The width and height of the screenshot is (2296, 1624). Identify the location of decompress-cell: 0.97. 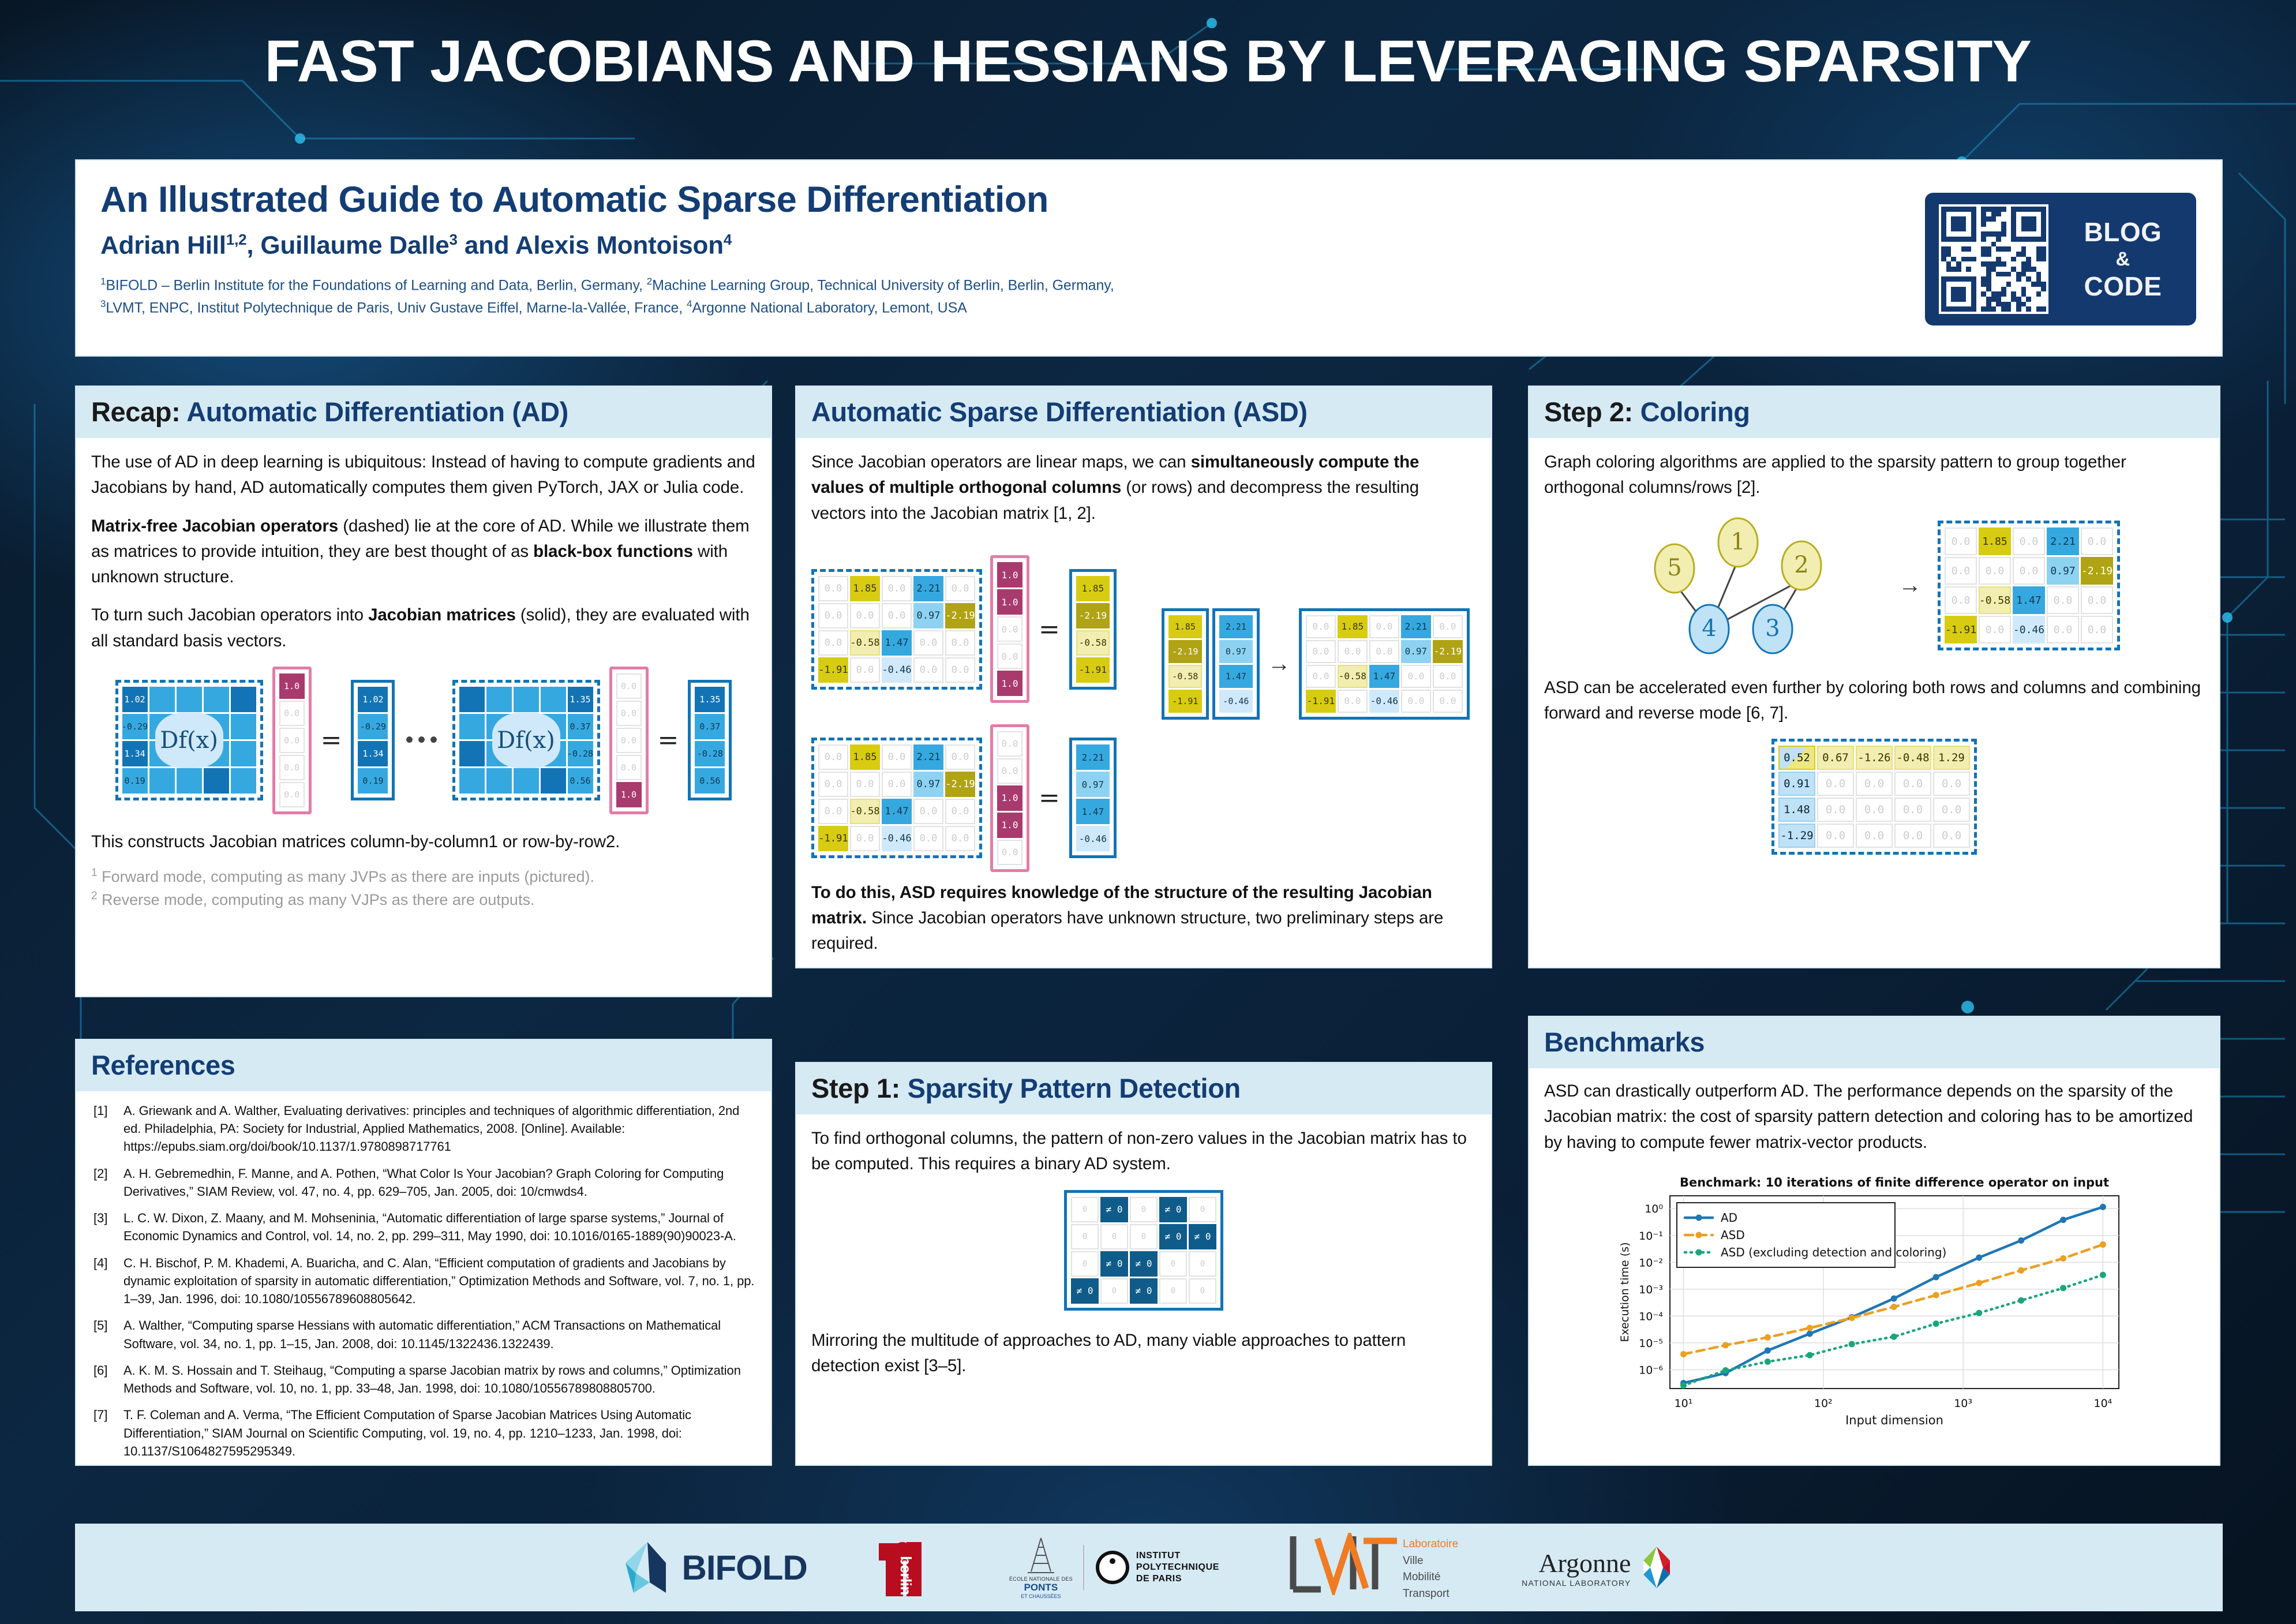
(1236, 651).